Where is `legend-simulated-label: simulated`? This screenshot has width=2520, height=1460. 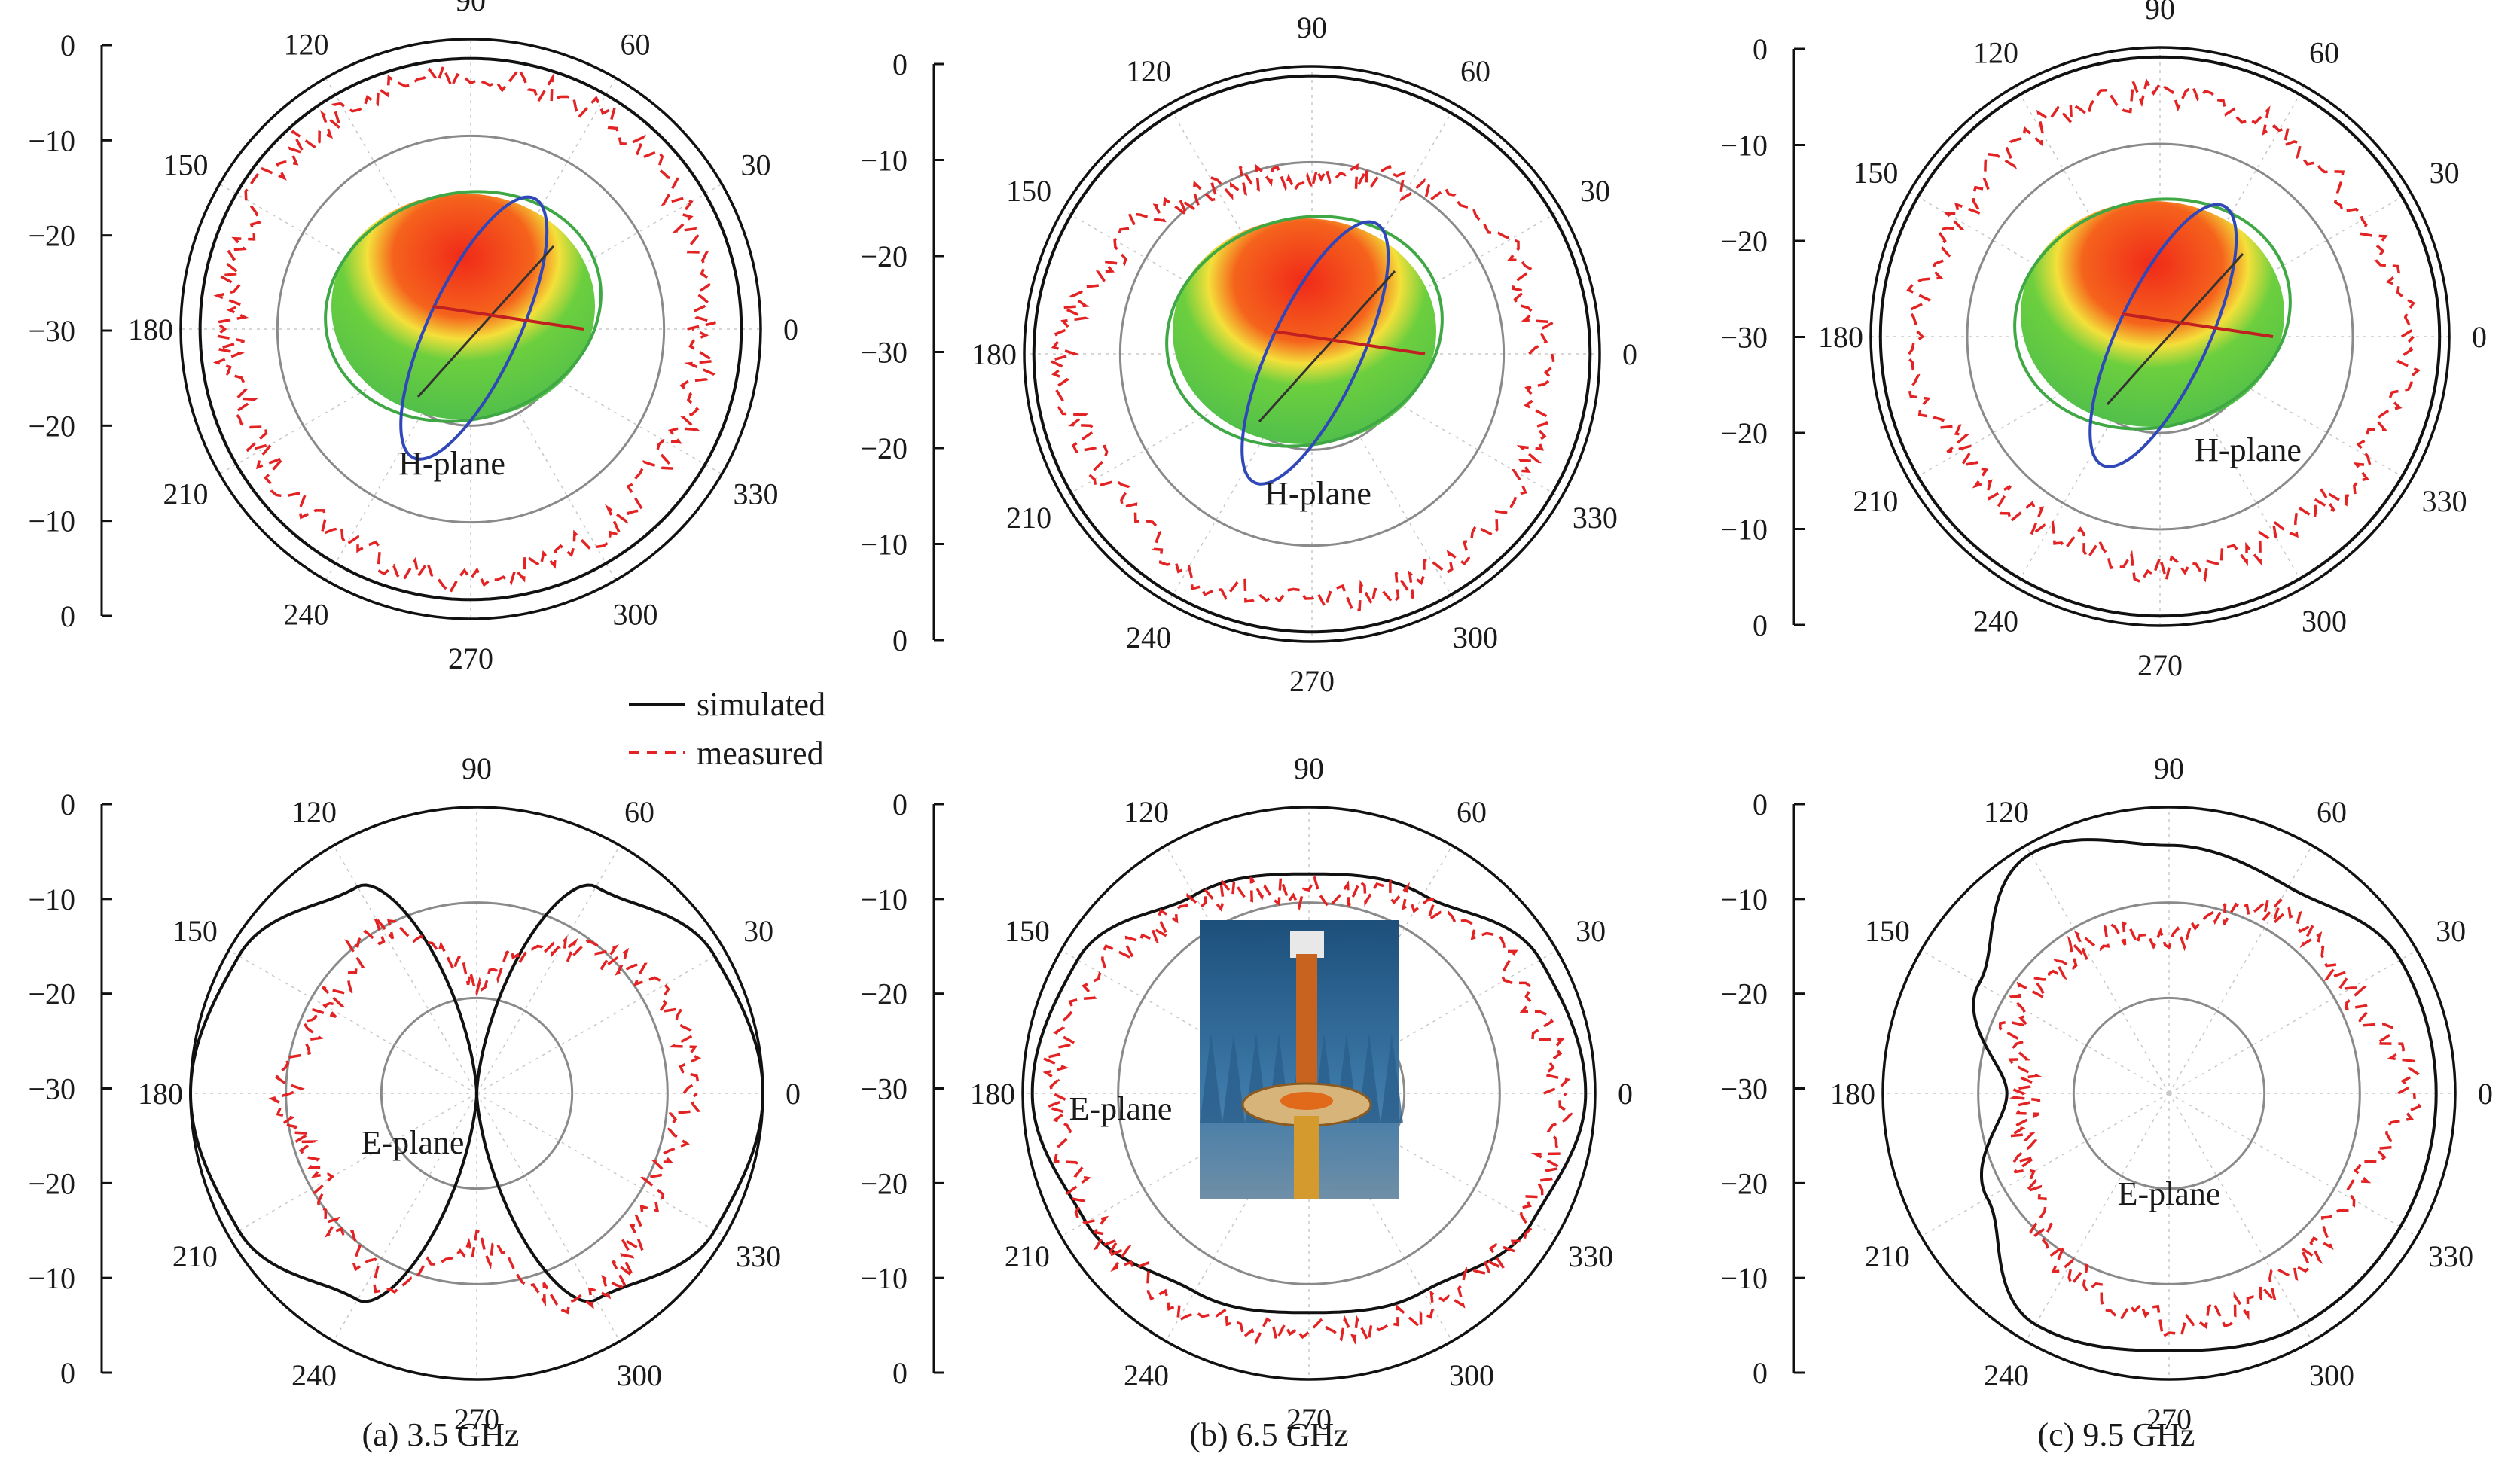 legend-simulated-label: simulated is located at coordinates (761, 704).